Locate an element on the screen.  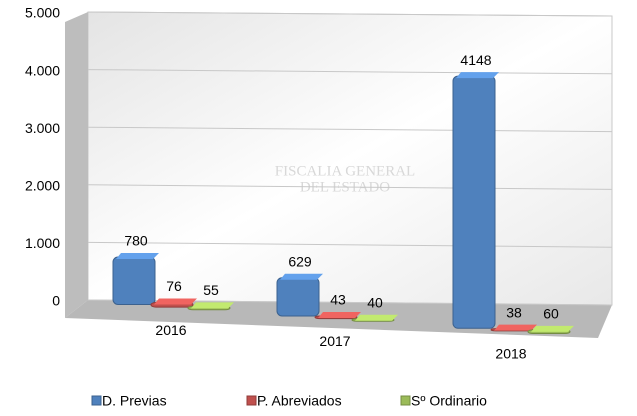
x-tick-label: 2018 is located at coordinates (510, 354).